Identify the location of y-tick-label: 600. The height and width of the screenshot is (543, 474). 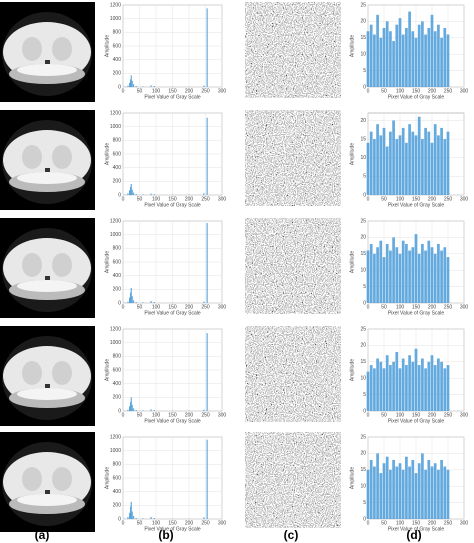
(117, 262).